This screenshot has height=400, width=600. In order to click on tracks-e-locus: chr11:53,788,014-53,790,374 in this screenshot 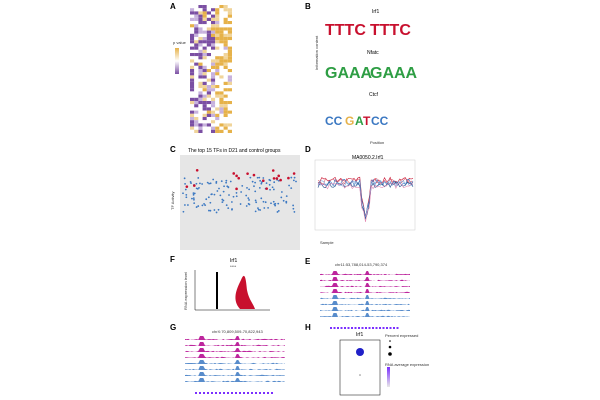, I will do `click(361, 264)`.